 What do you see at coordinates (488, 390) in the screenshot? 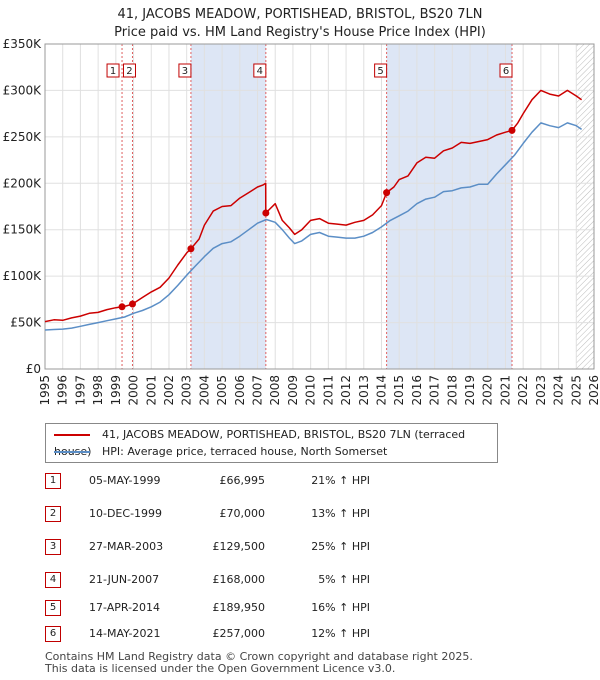
I see `x-tick-label: 2020` at bounding box center [488, 390].